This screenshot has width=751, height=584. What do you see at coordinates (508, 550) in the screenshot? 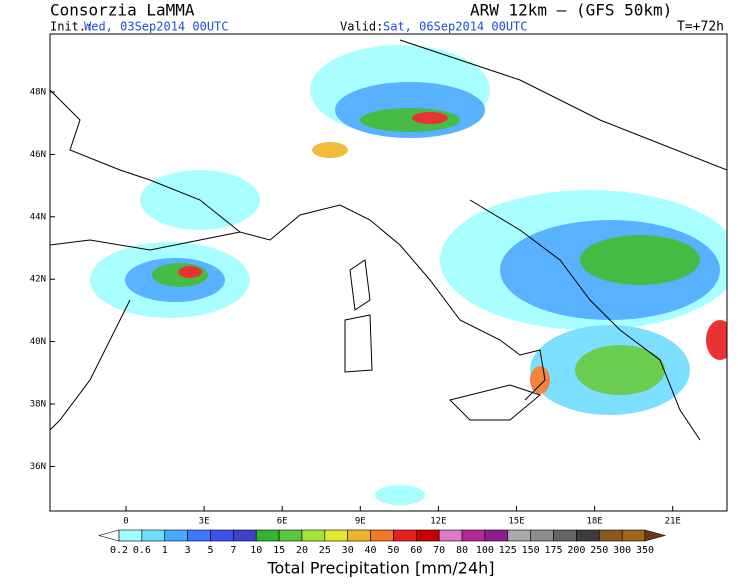
I see `colorbar-level: 125` at bounding box center [508, 550].